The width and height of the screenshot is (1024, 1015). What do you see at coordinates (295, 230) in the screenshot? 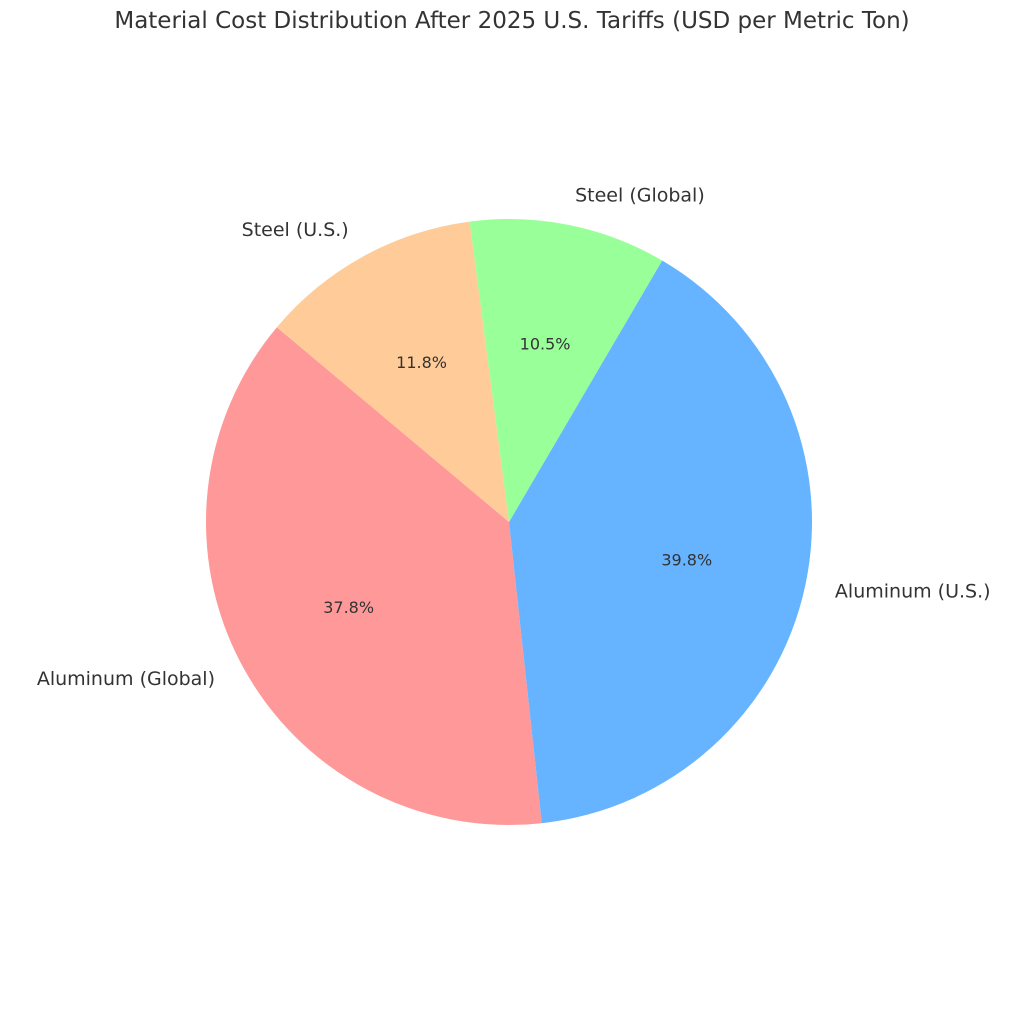
I see `slice-category-label: Steel (U.S.)` at bounding box center [295, 230].